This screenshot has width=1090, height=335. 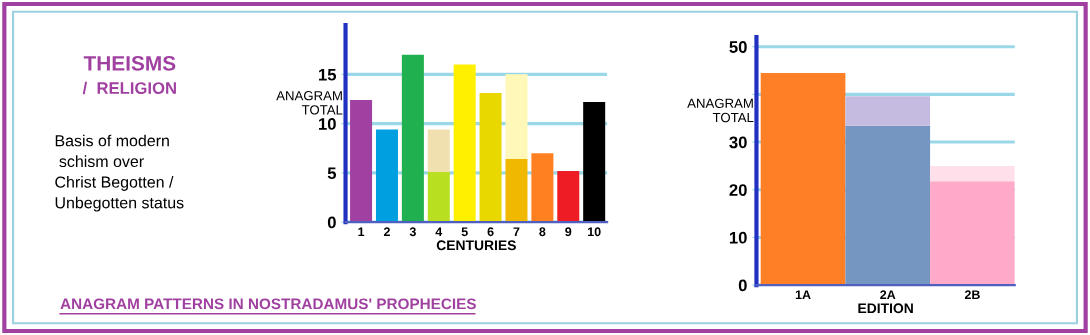 What do you see at coordinates (412, 232) in the screenshot?
I see `x-tick-label: 3` at bounding box center [412, 232].